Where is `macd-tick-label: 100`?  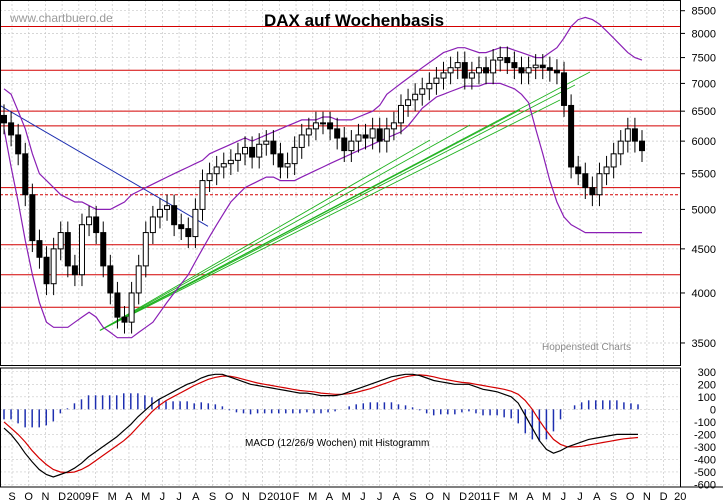 macd-tick-label: 100 is located at coordinates (707, 398).